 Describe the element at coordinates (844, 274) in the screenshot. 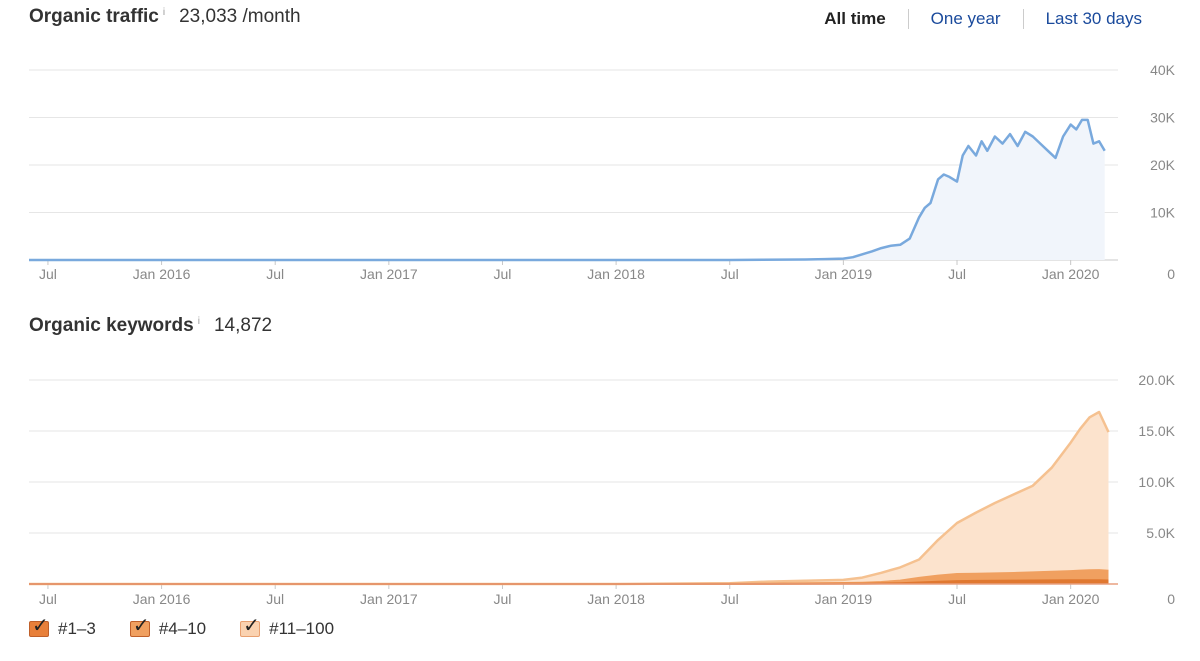

I see `traffic-x-tick-label: Jan 2019` at that location.